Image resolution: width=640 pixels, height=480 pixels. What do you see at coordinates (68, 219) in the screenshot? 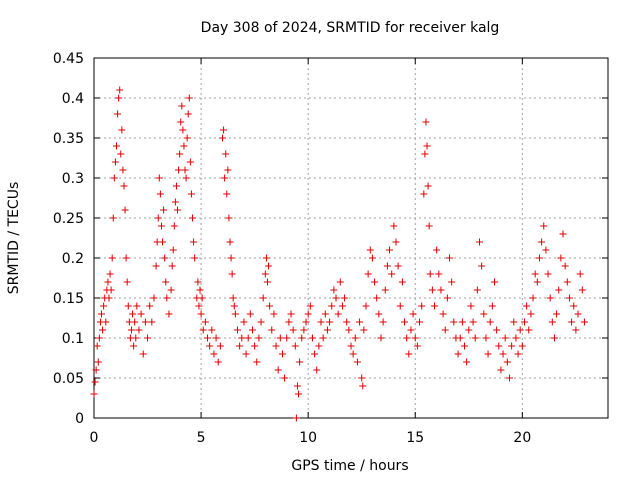
I see `y-tick-label: 0.25` at bounding box center [68, 219].